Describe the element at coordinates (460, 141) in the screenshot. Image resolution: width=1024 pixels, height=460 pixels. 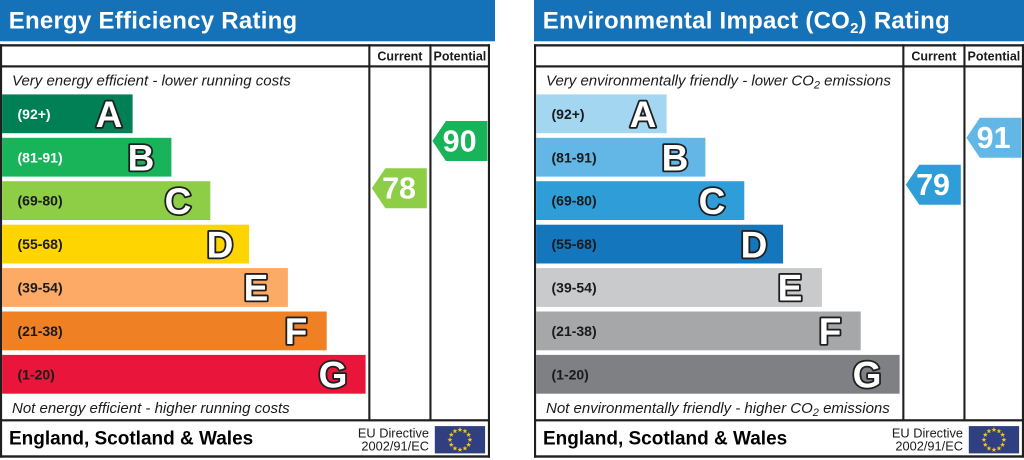
I see `svg-text: 90` at that location.